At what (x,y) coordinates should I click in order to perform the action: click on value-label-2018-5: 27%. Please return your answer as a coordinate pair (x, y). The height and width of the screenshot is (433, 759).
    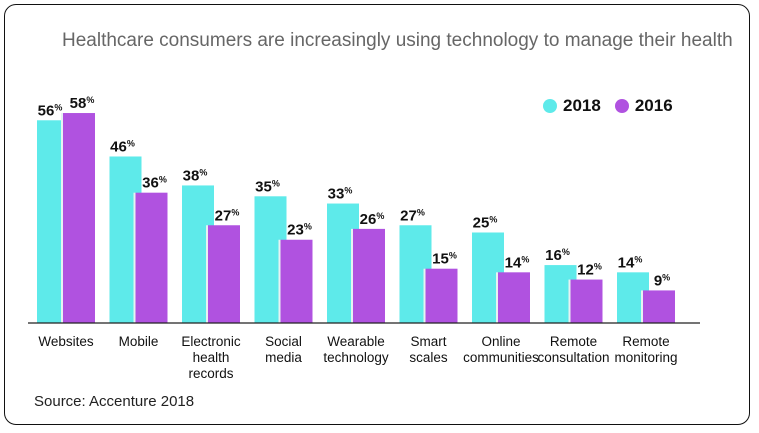
    Looking at the image, I should click on (412, 215).